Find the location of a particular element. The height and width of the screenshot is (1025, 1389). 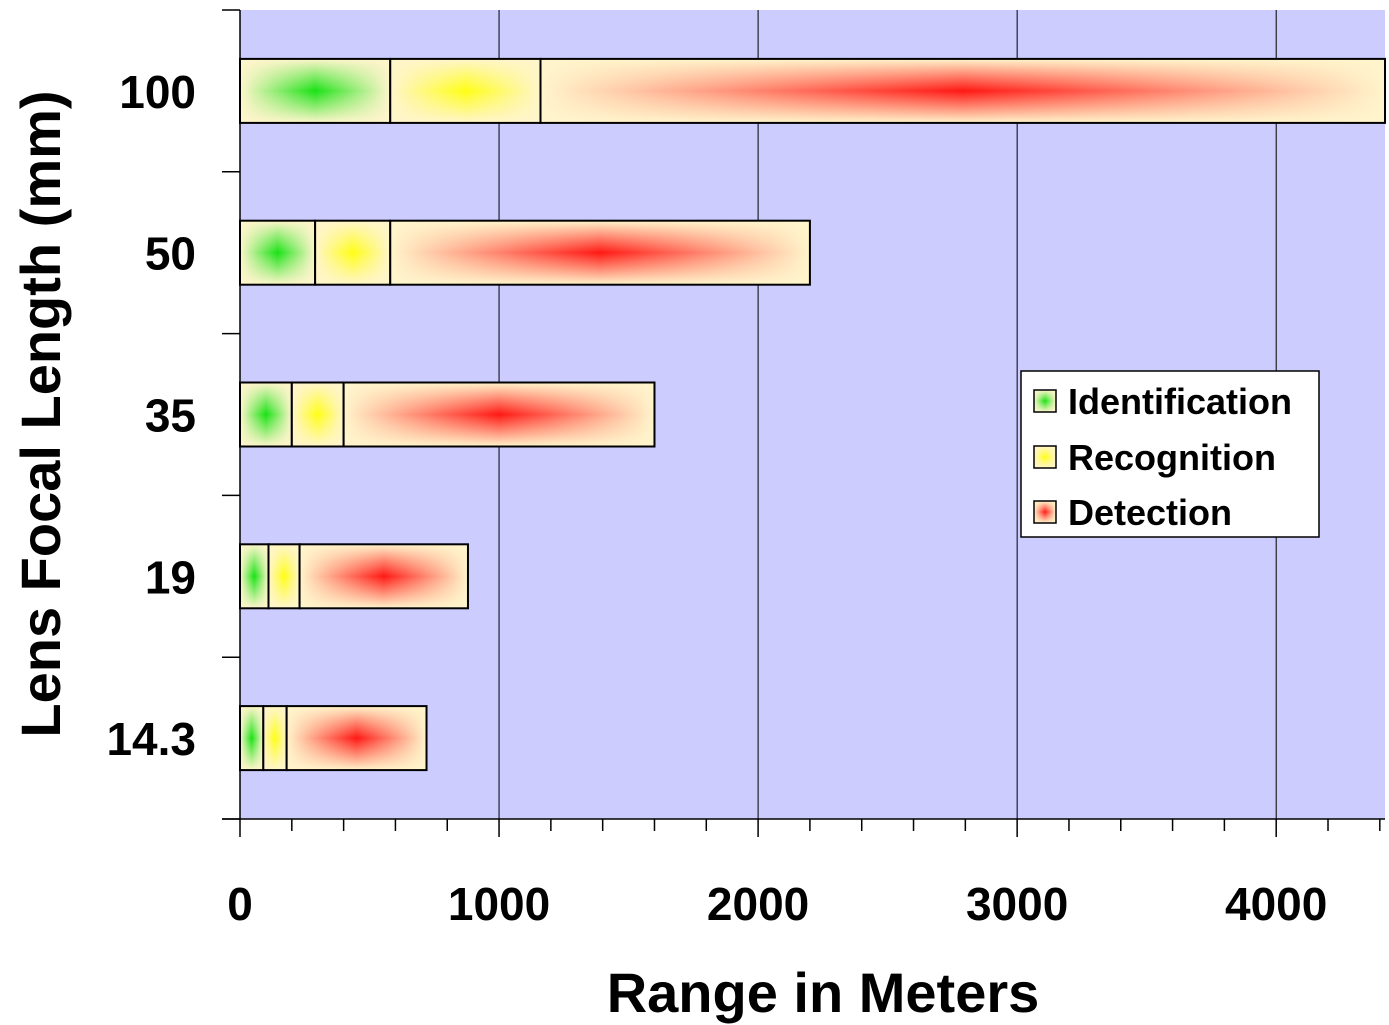

bar-detection-14.3 is located at coordinates (356, 738).